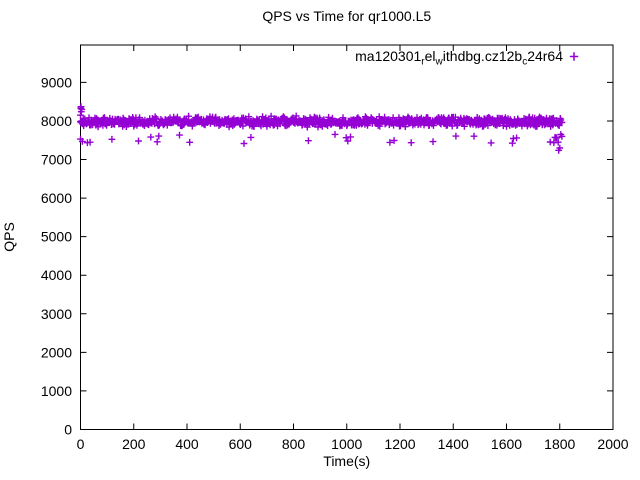 This screenshot has width=640, height=480. What do you see at coordinates (241, 444) in the screenshot?
I see `x-tick-label: 600` at bounding box center [241, 444].